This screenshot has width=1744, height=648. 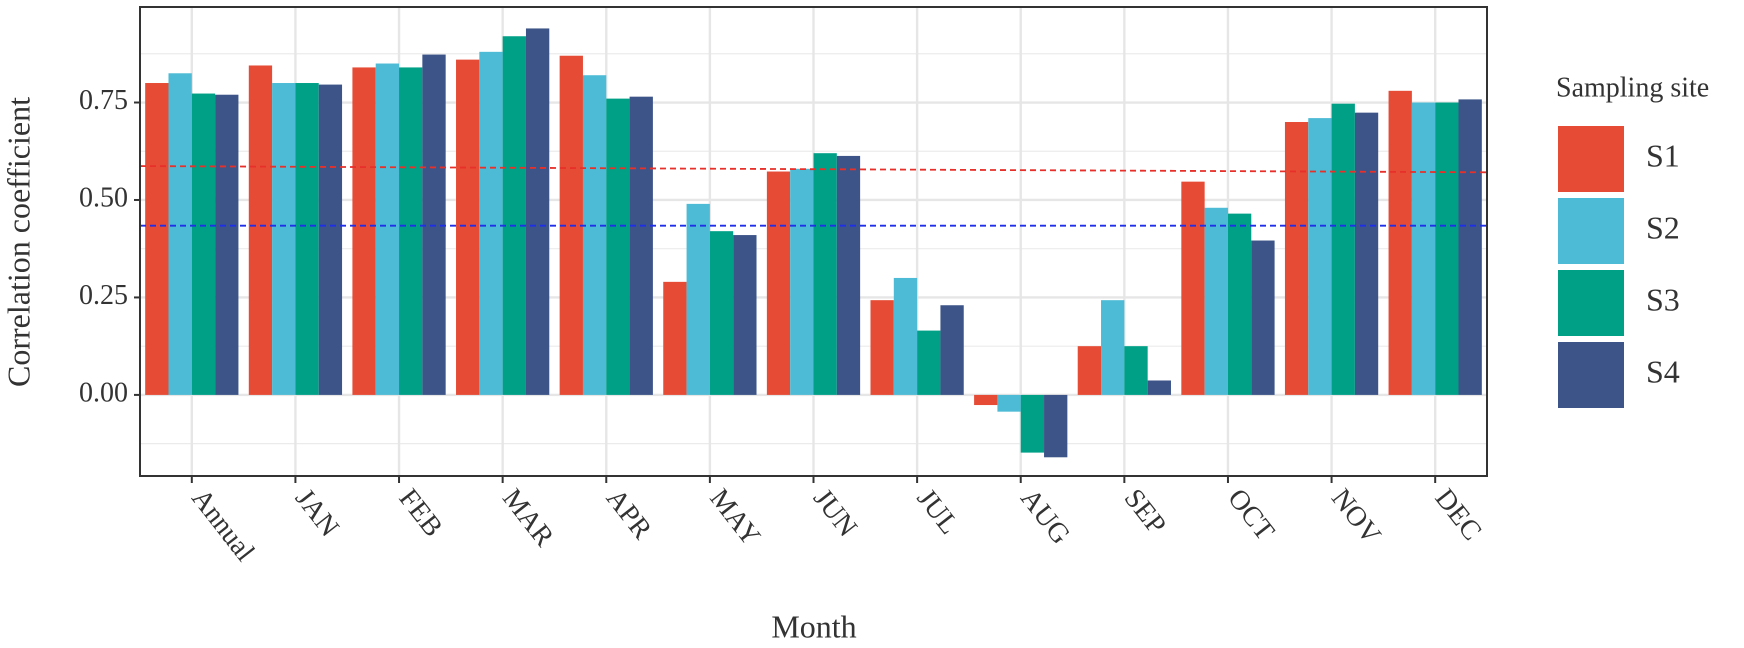 What do you see at coordinates (1045, 516) in the screenshot?
I see `x-tick-label: AUG` at bounding box center [1045, 516].